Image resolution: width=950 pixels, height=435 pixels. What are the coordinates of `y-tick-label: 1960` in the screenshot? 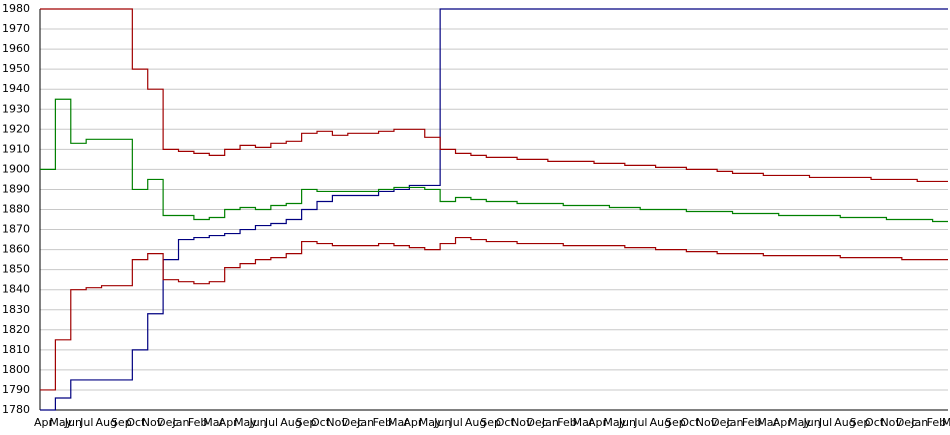 It's located at (16, 48).